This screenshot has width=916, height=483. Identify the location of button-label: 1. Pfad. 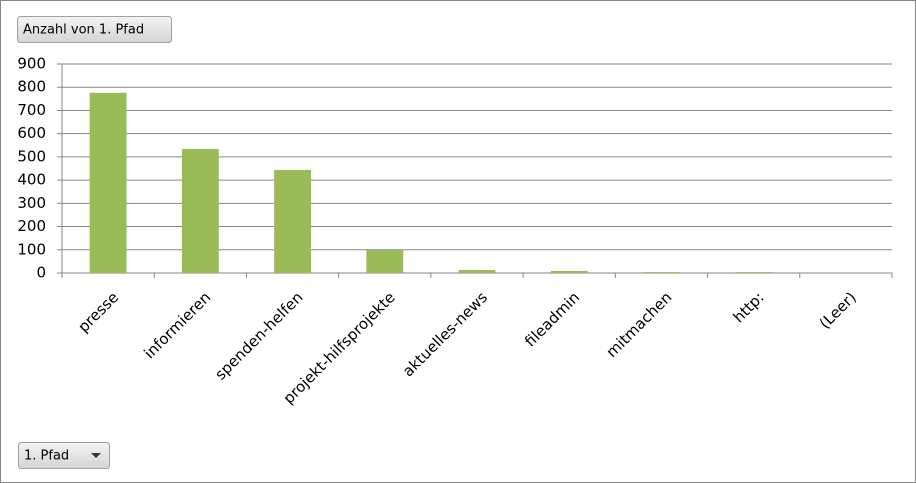
(46, 456).